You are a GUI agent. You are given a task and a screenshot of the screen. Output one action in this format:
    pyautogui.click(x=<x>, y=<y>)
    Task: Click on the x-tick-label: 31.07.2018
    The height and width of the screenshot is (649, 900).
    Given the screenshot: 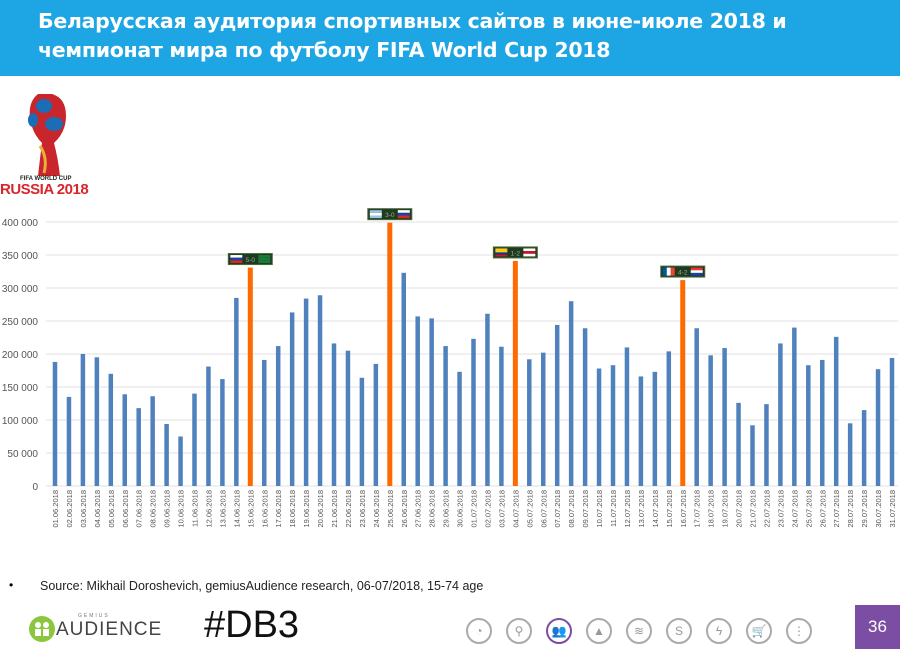 What is the action you would take?
    pyautogui.click(x=892, y=509)
    